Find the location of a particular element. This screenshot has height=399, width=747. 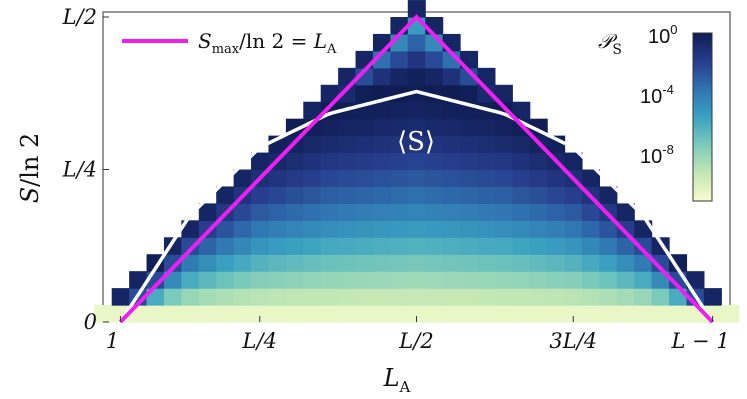

x-axis-ticks: 1 L/4 L/2 3L/4 L − 1 is located at coordinates (418, 334).